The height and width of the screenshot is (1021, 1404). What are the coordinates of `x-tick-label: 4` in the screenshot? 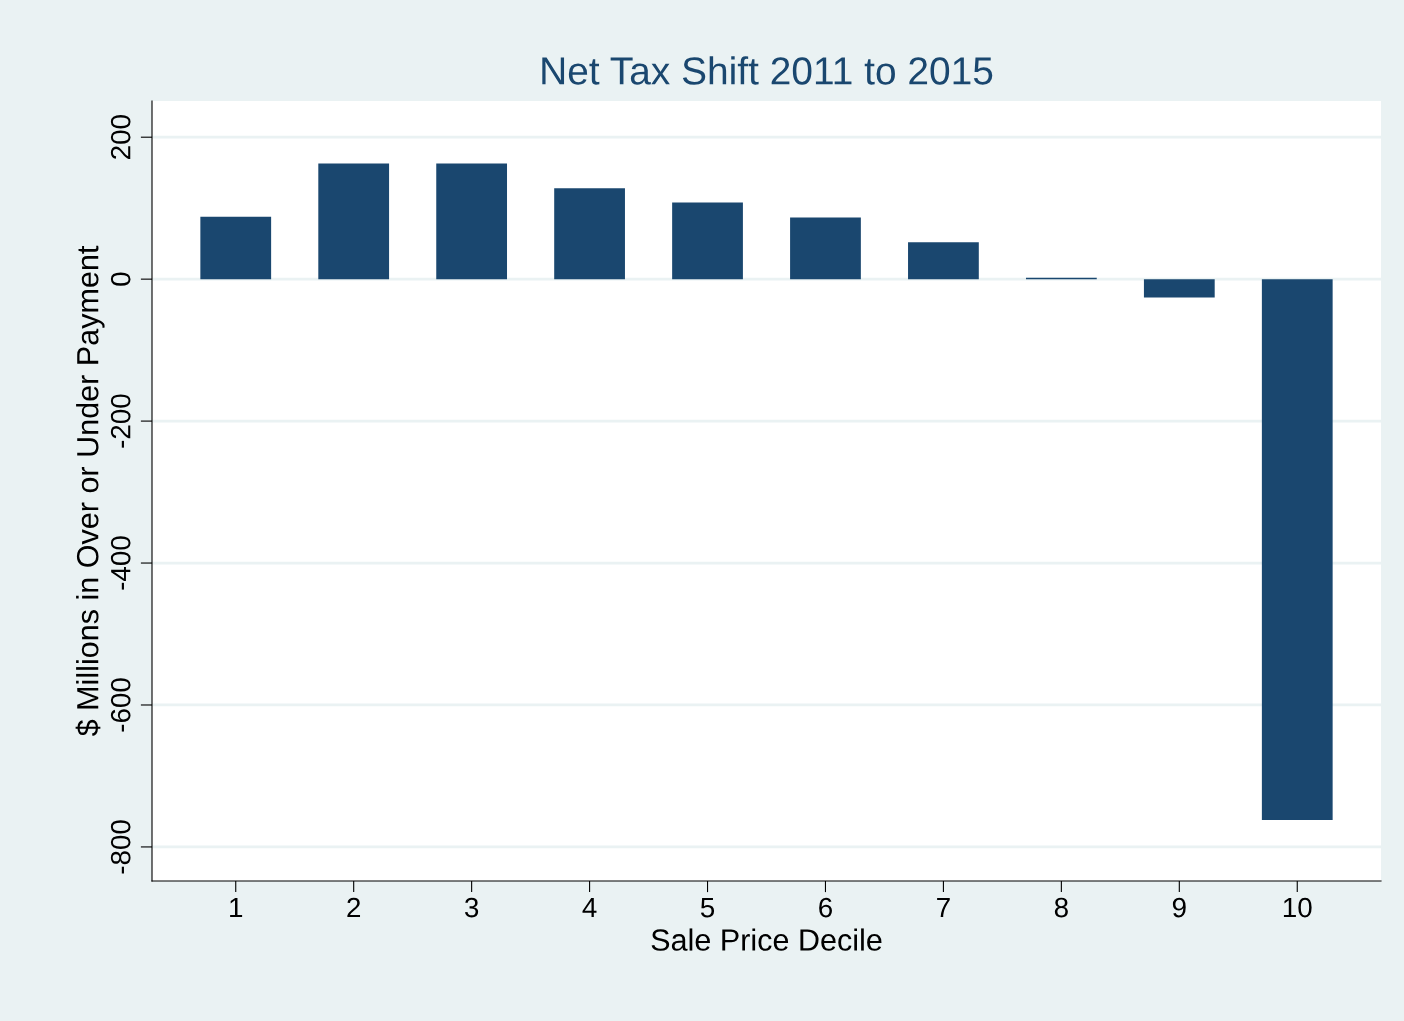 It's located at (589, 907).